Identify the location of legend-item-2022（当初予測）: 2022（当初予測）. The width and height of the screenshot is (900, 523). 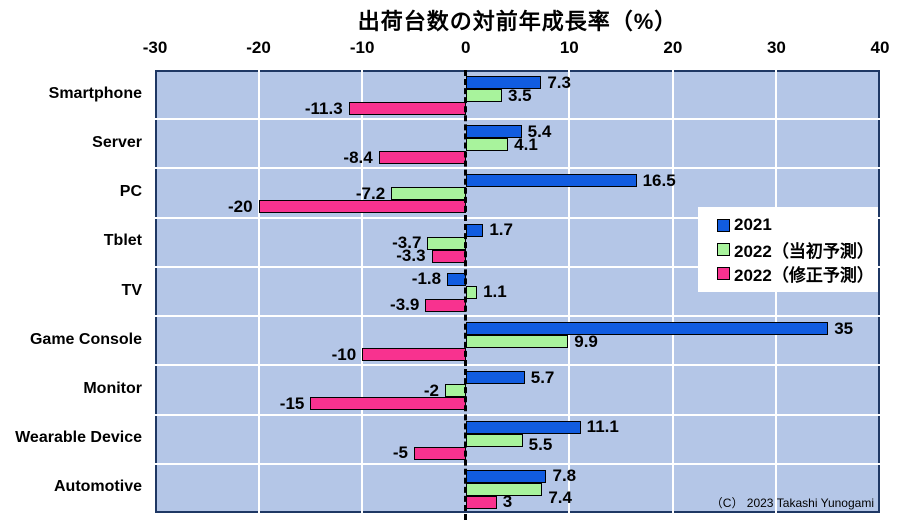
(788, 249).